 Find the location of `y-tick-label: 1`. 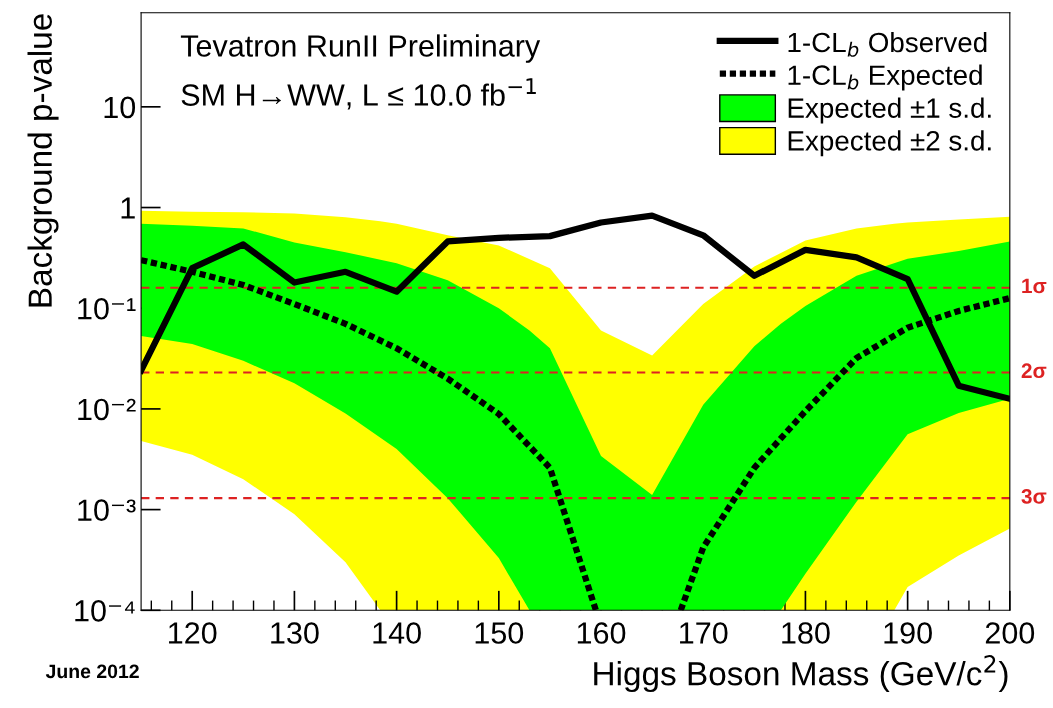

y-tick-label: 1 is located at coordinates (128, 208).